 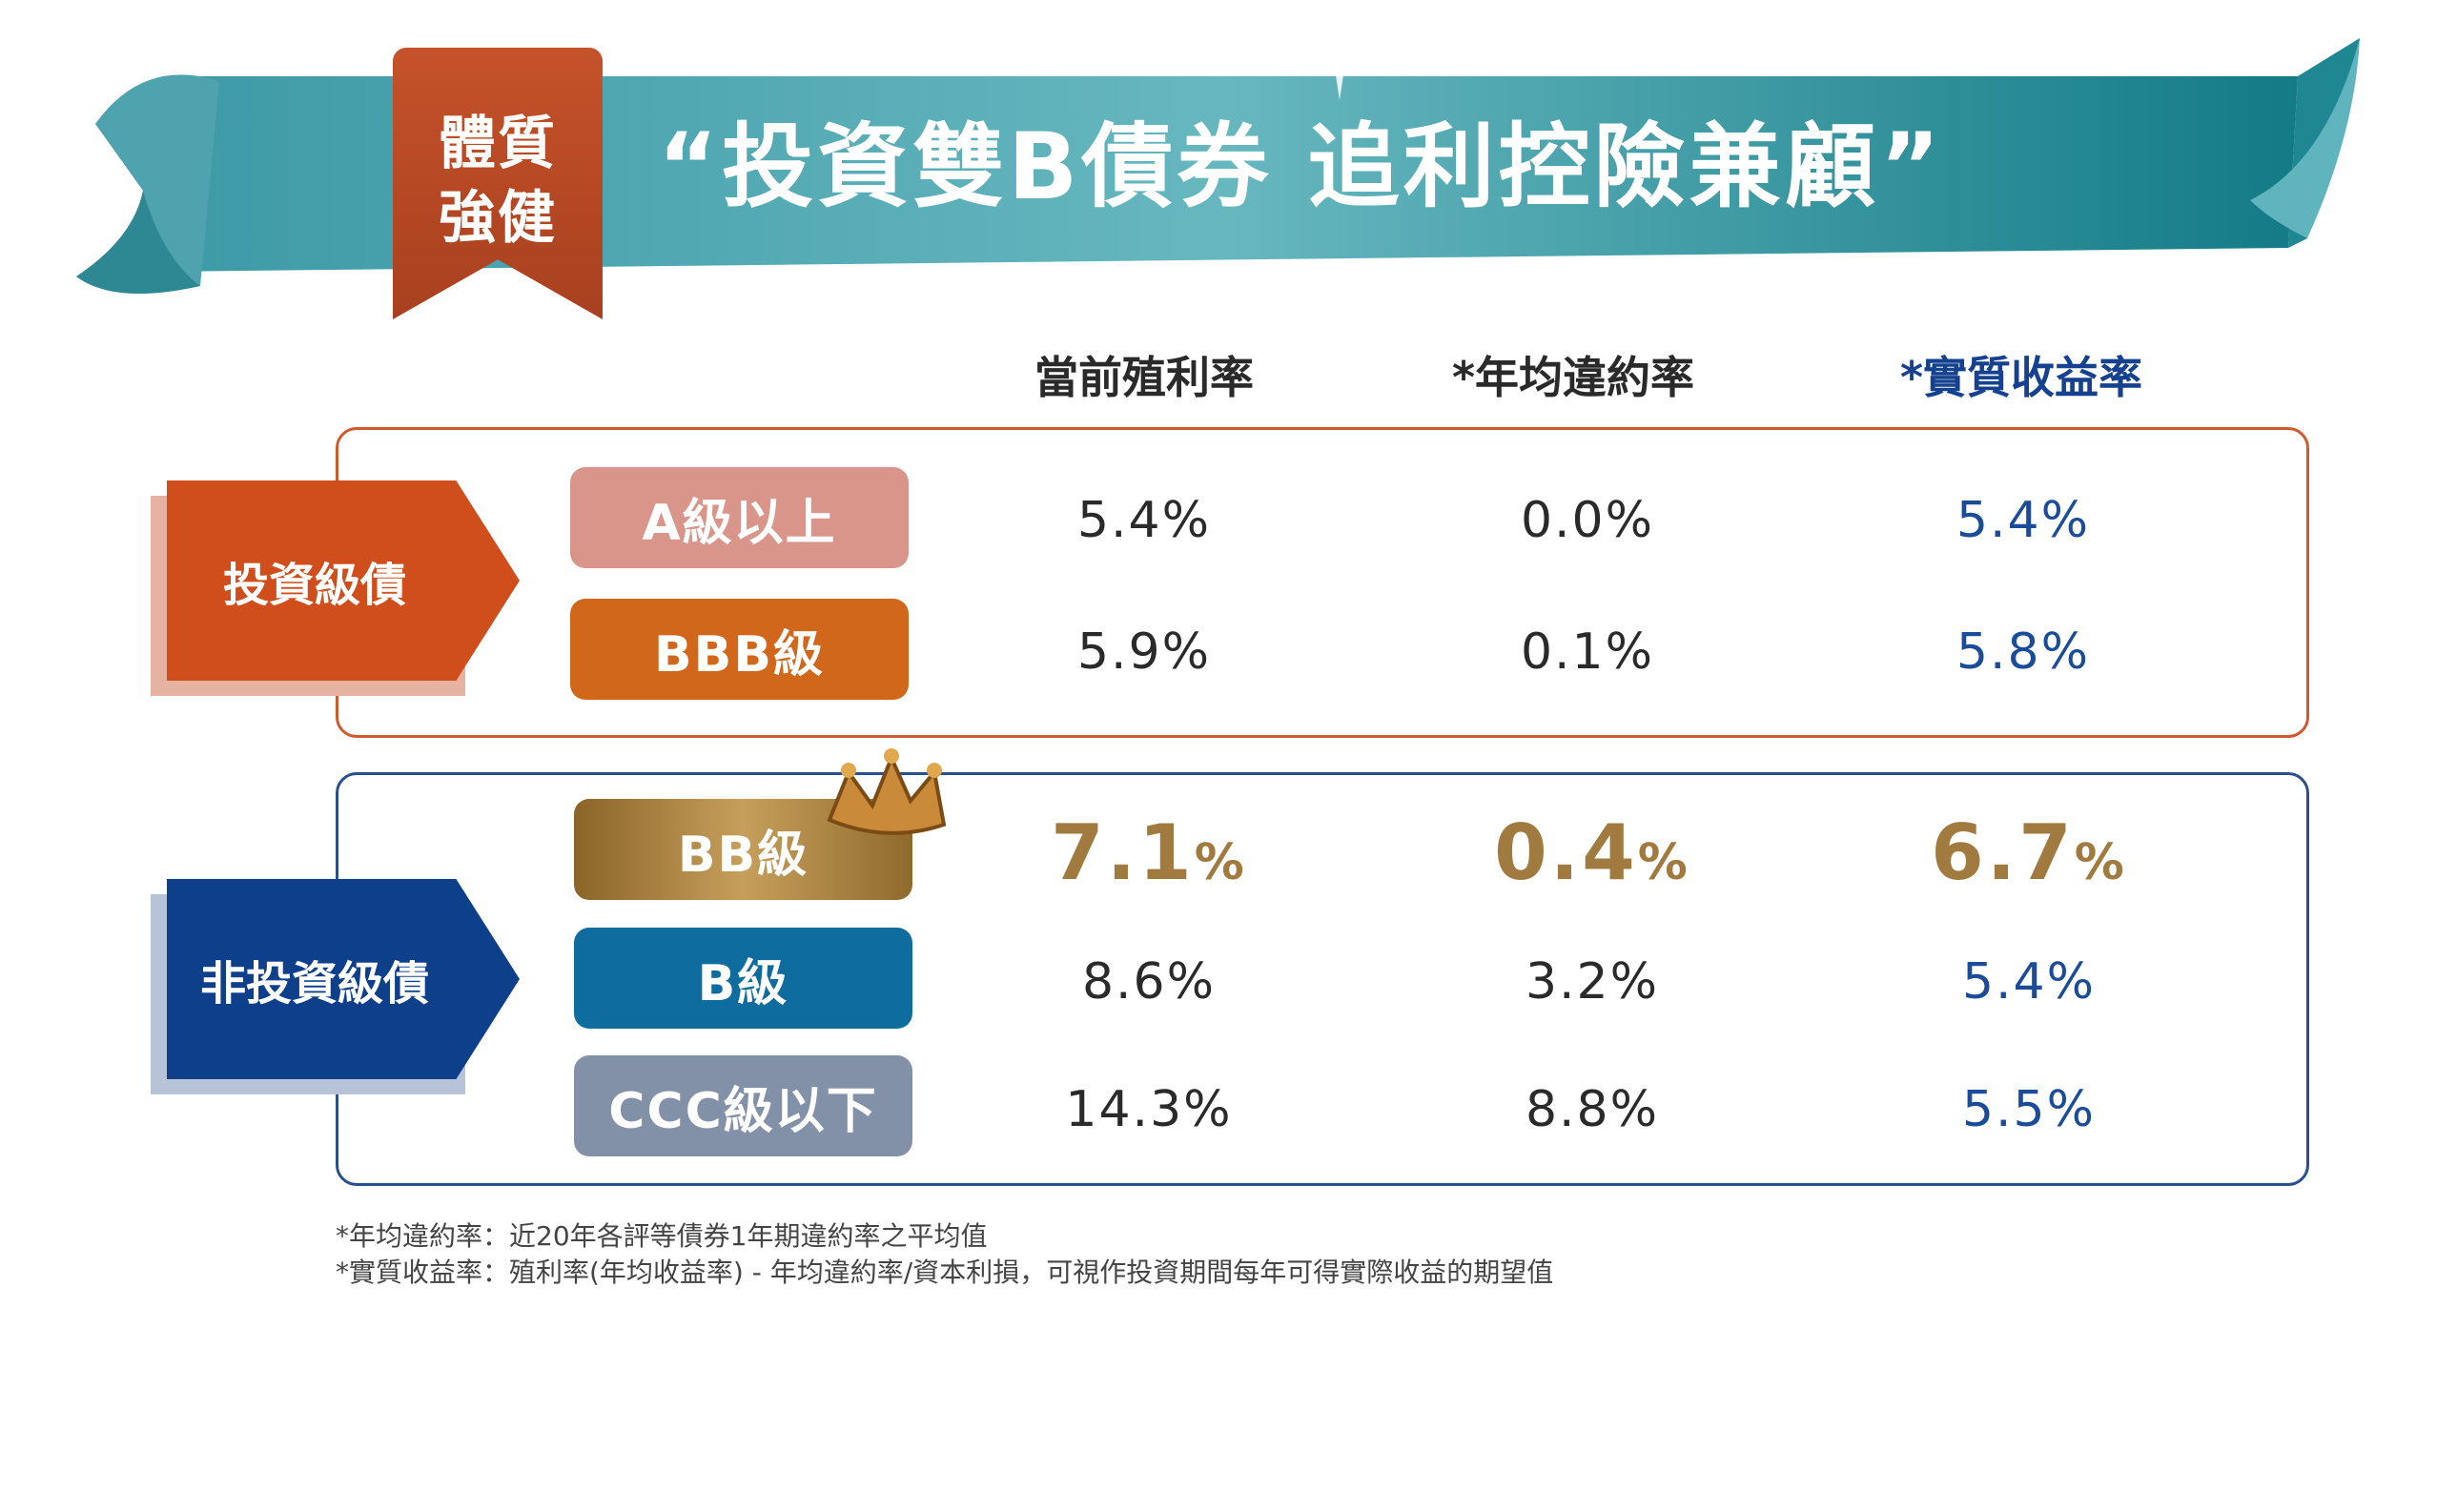 I want to click on category-investment-grade: 投資級債, so click(x=343, y=580).